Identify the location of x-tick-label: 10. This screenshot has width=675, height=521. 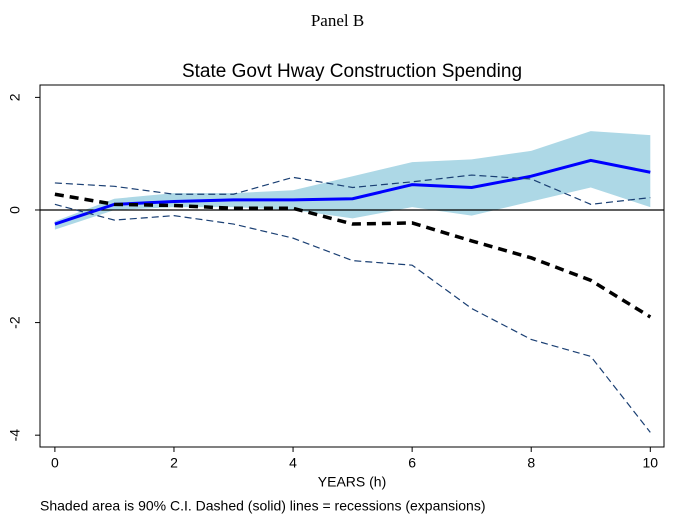
(651, 463).